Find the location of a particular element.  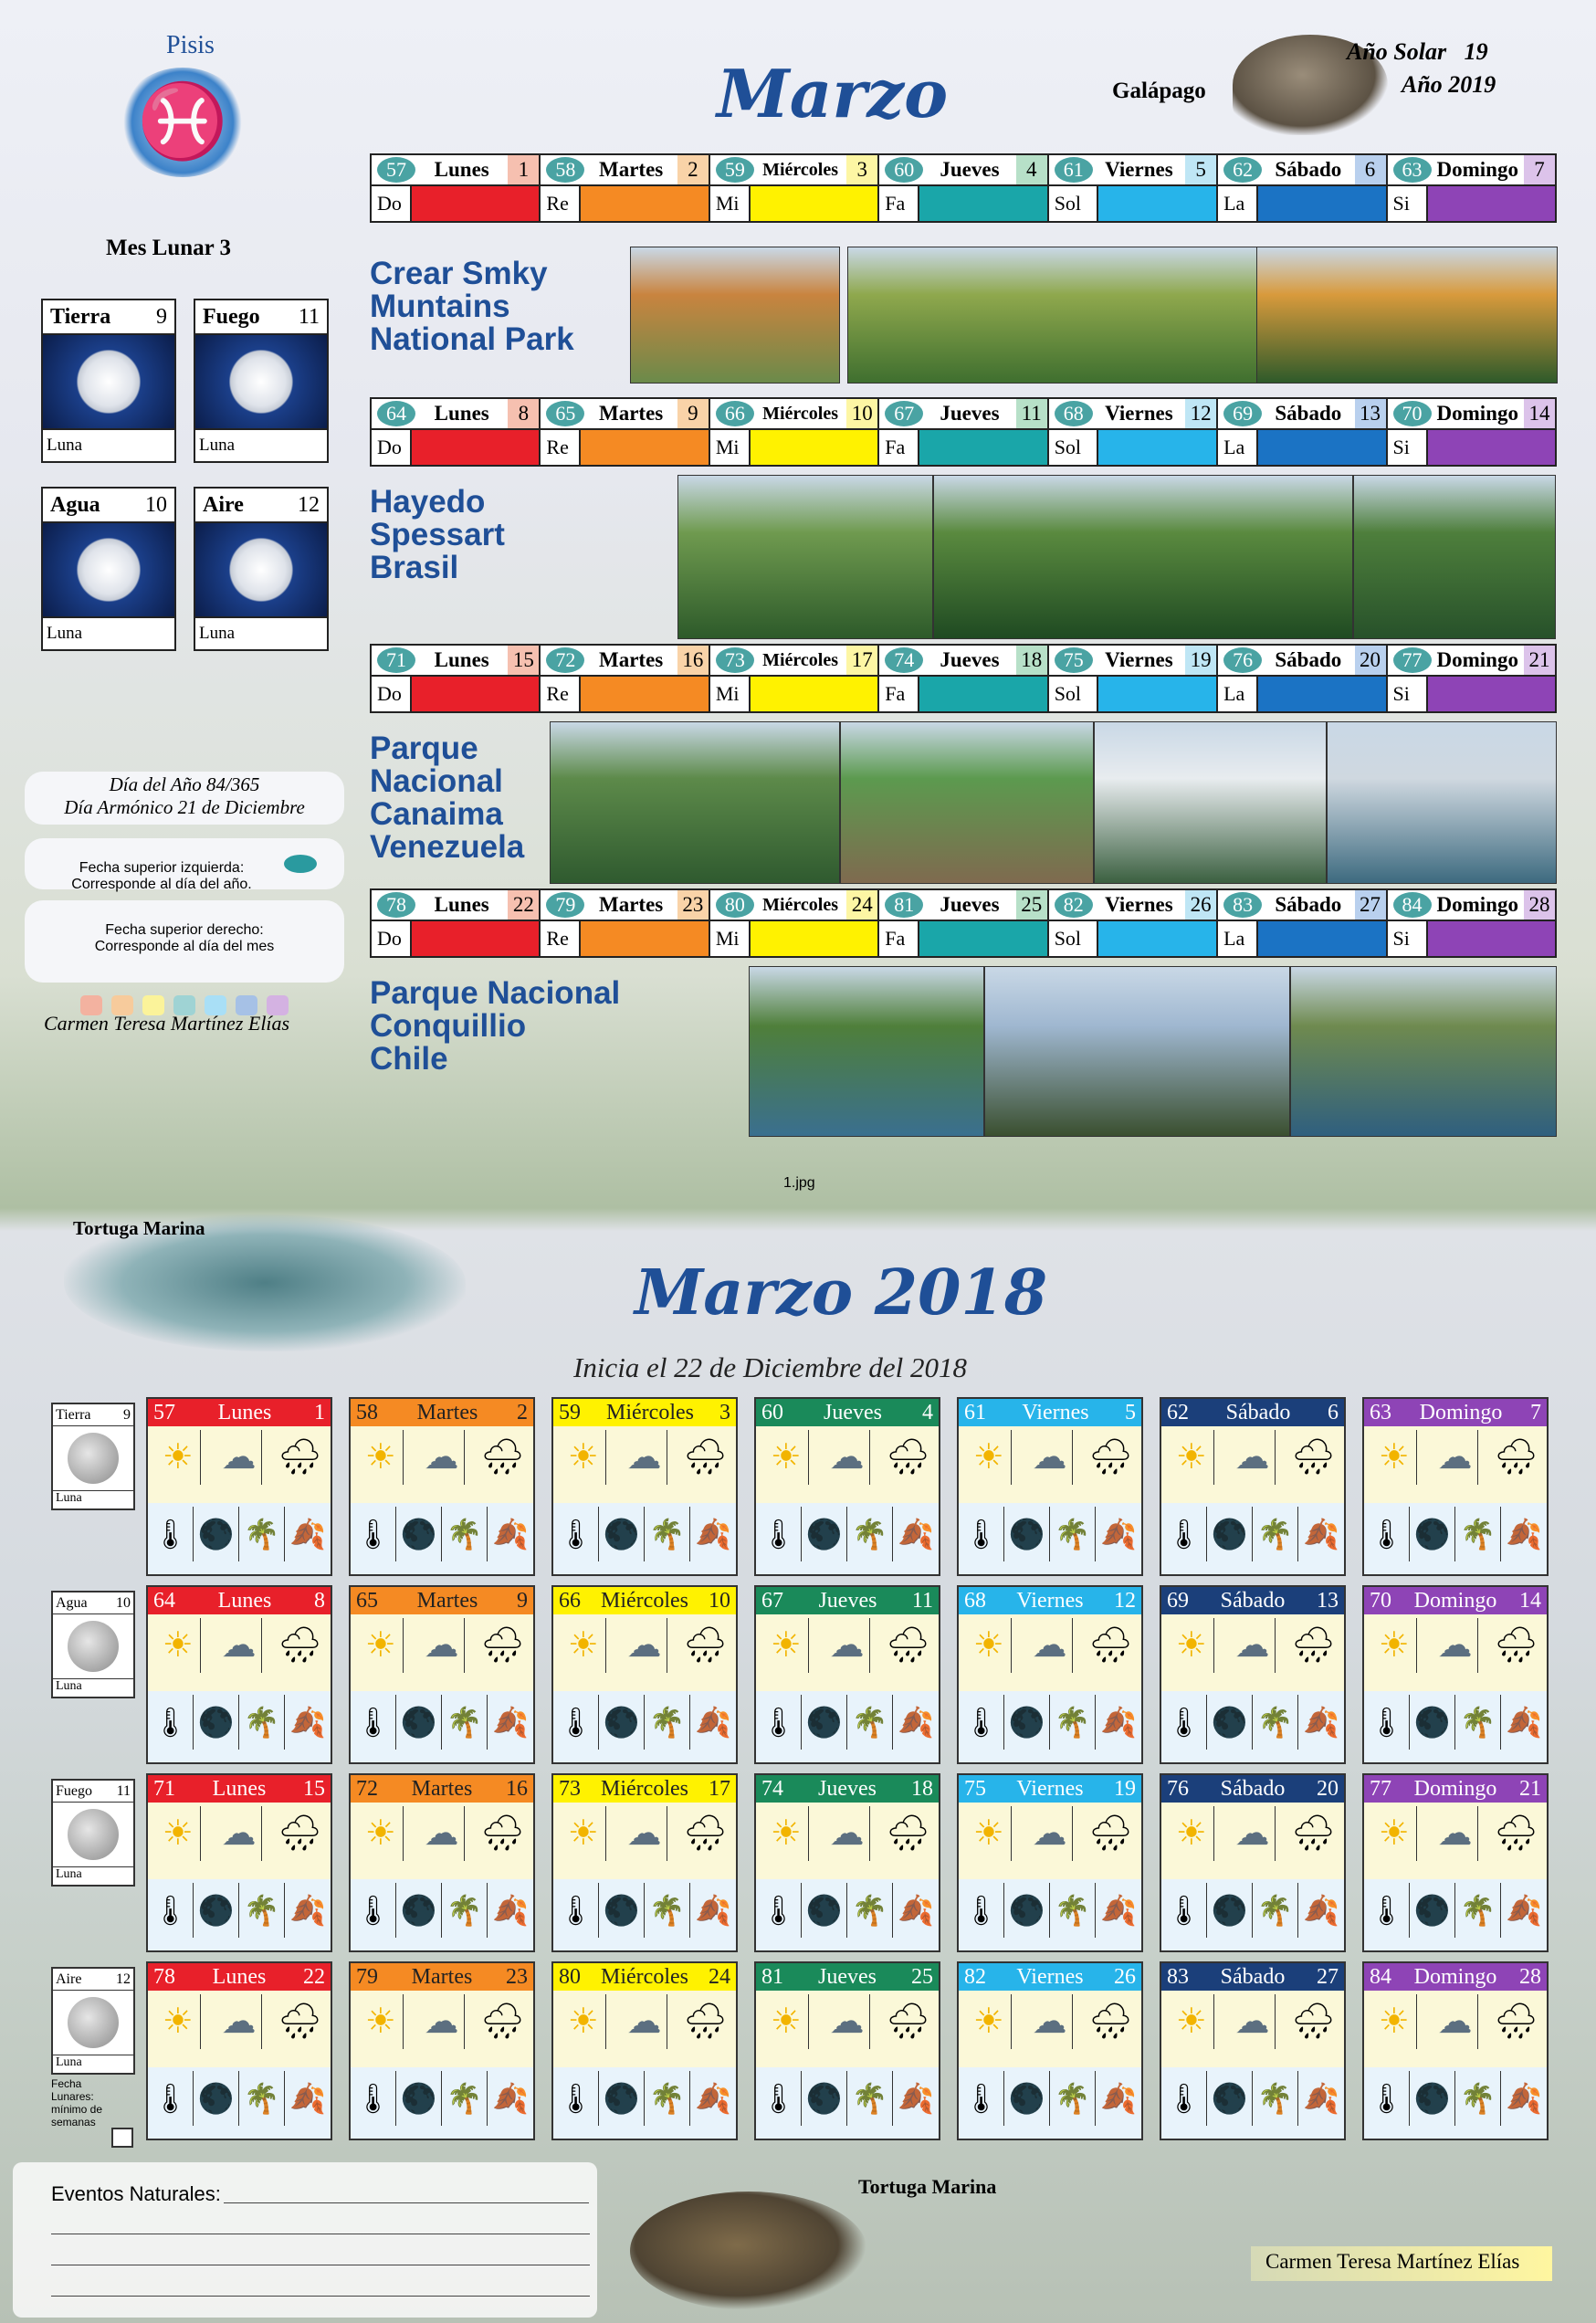

calendar-day-cell: 68 Viernes 12 ☀ ☁ 🌧 🌡 🌑 🌴 🍂 is located at coordinates (1050, 1674).